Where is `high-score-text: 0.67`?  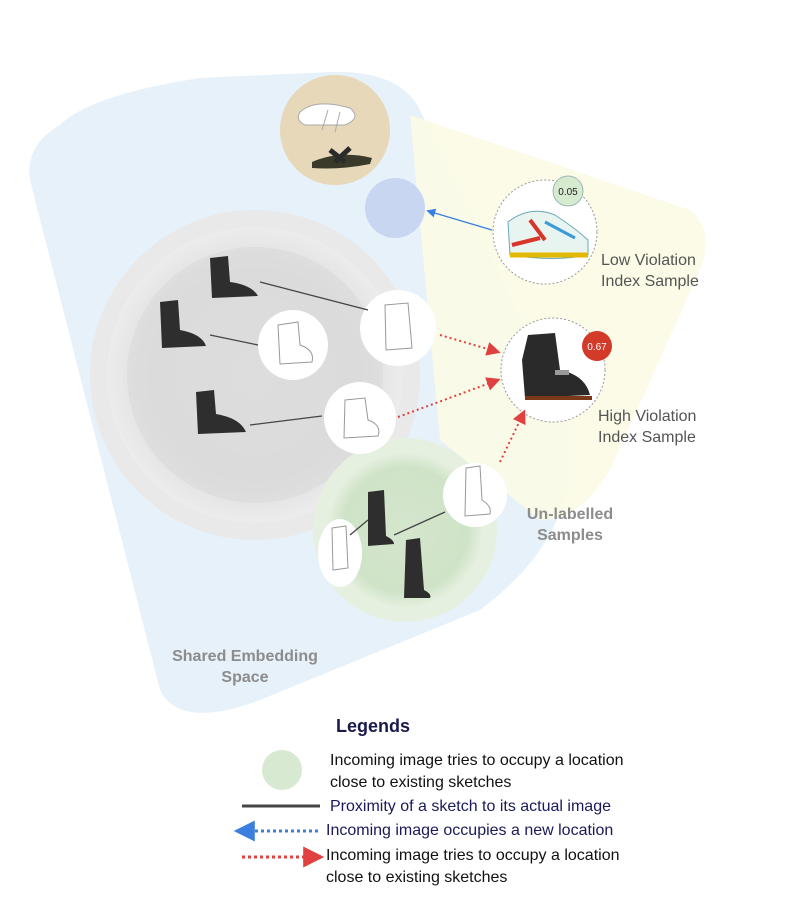
high-score-text: 0.67 is located at coordinates (597, 347).